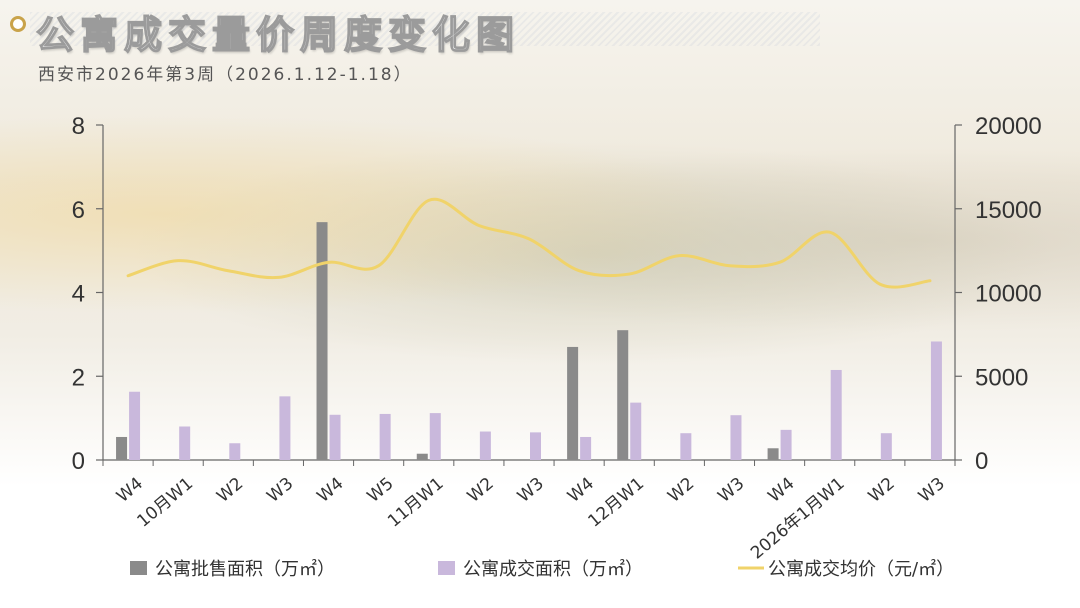 Image resolution: width=1080 pixels, height=608 pixels. Describe the element at coordinates (78, 294) in the screenshot. I see `left-tick-label: 4` at that location.